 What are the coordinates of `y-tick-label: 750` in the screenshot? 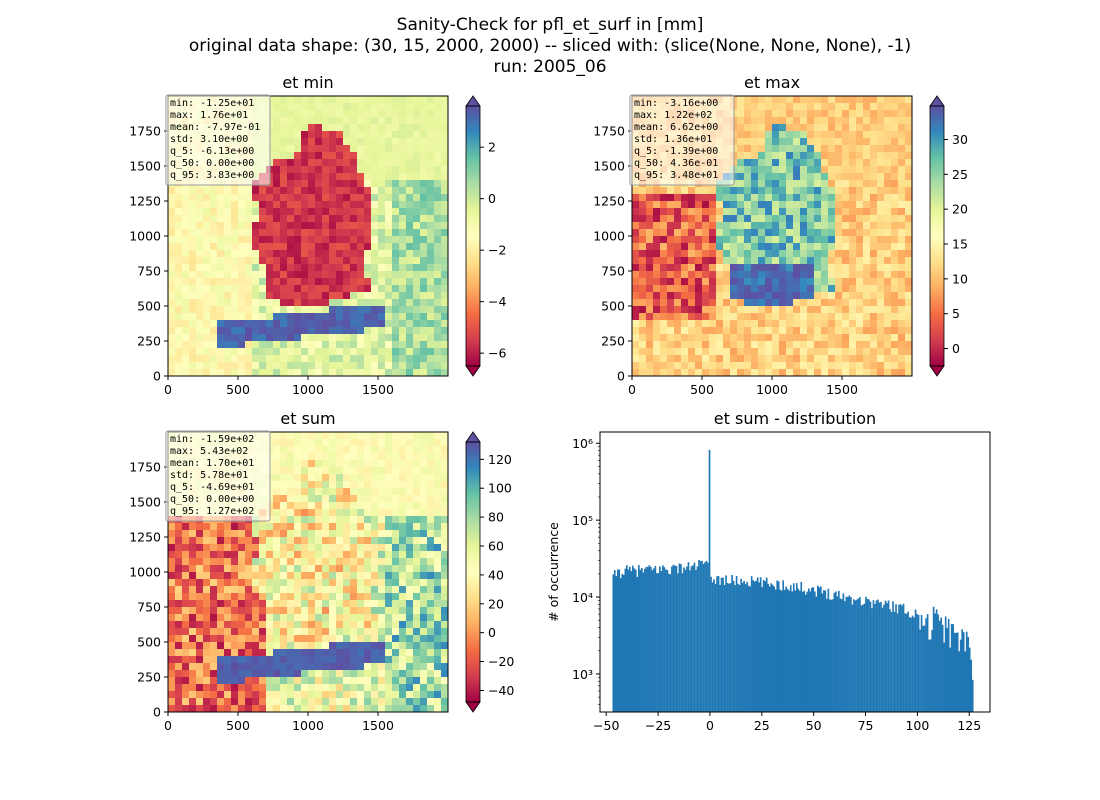 It's located at (613, 271).